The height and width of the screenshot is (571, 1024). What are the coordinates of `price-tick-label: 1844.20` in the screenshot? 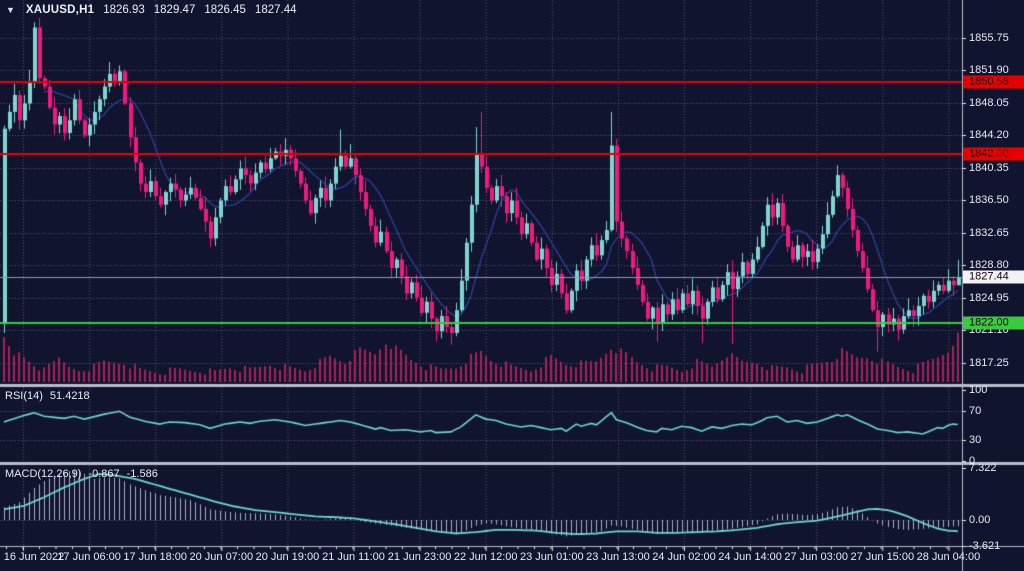 It's located at (989, 135).